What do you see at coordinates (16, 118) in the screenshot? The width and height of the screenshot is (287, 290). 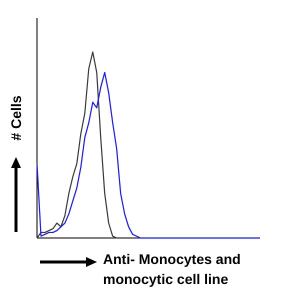 I see `y-axis-title: # Cells` at bounding box center [16, 118].